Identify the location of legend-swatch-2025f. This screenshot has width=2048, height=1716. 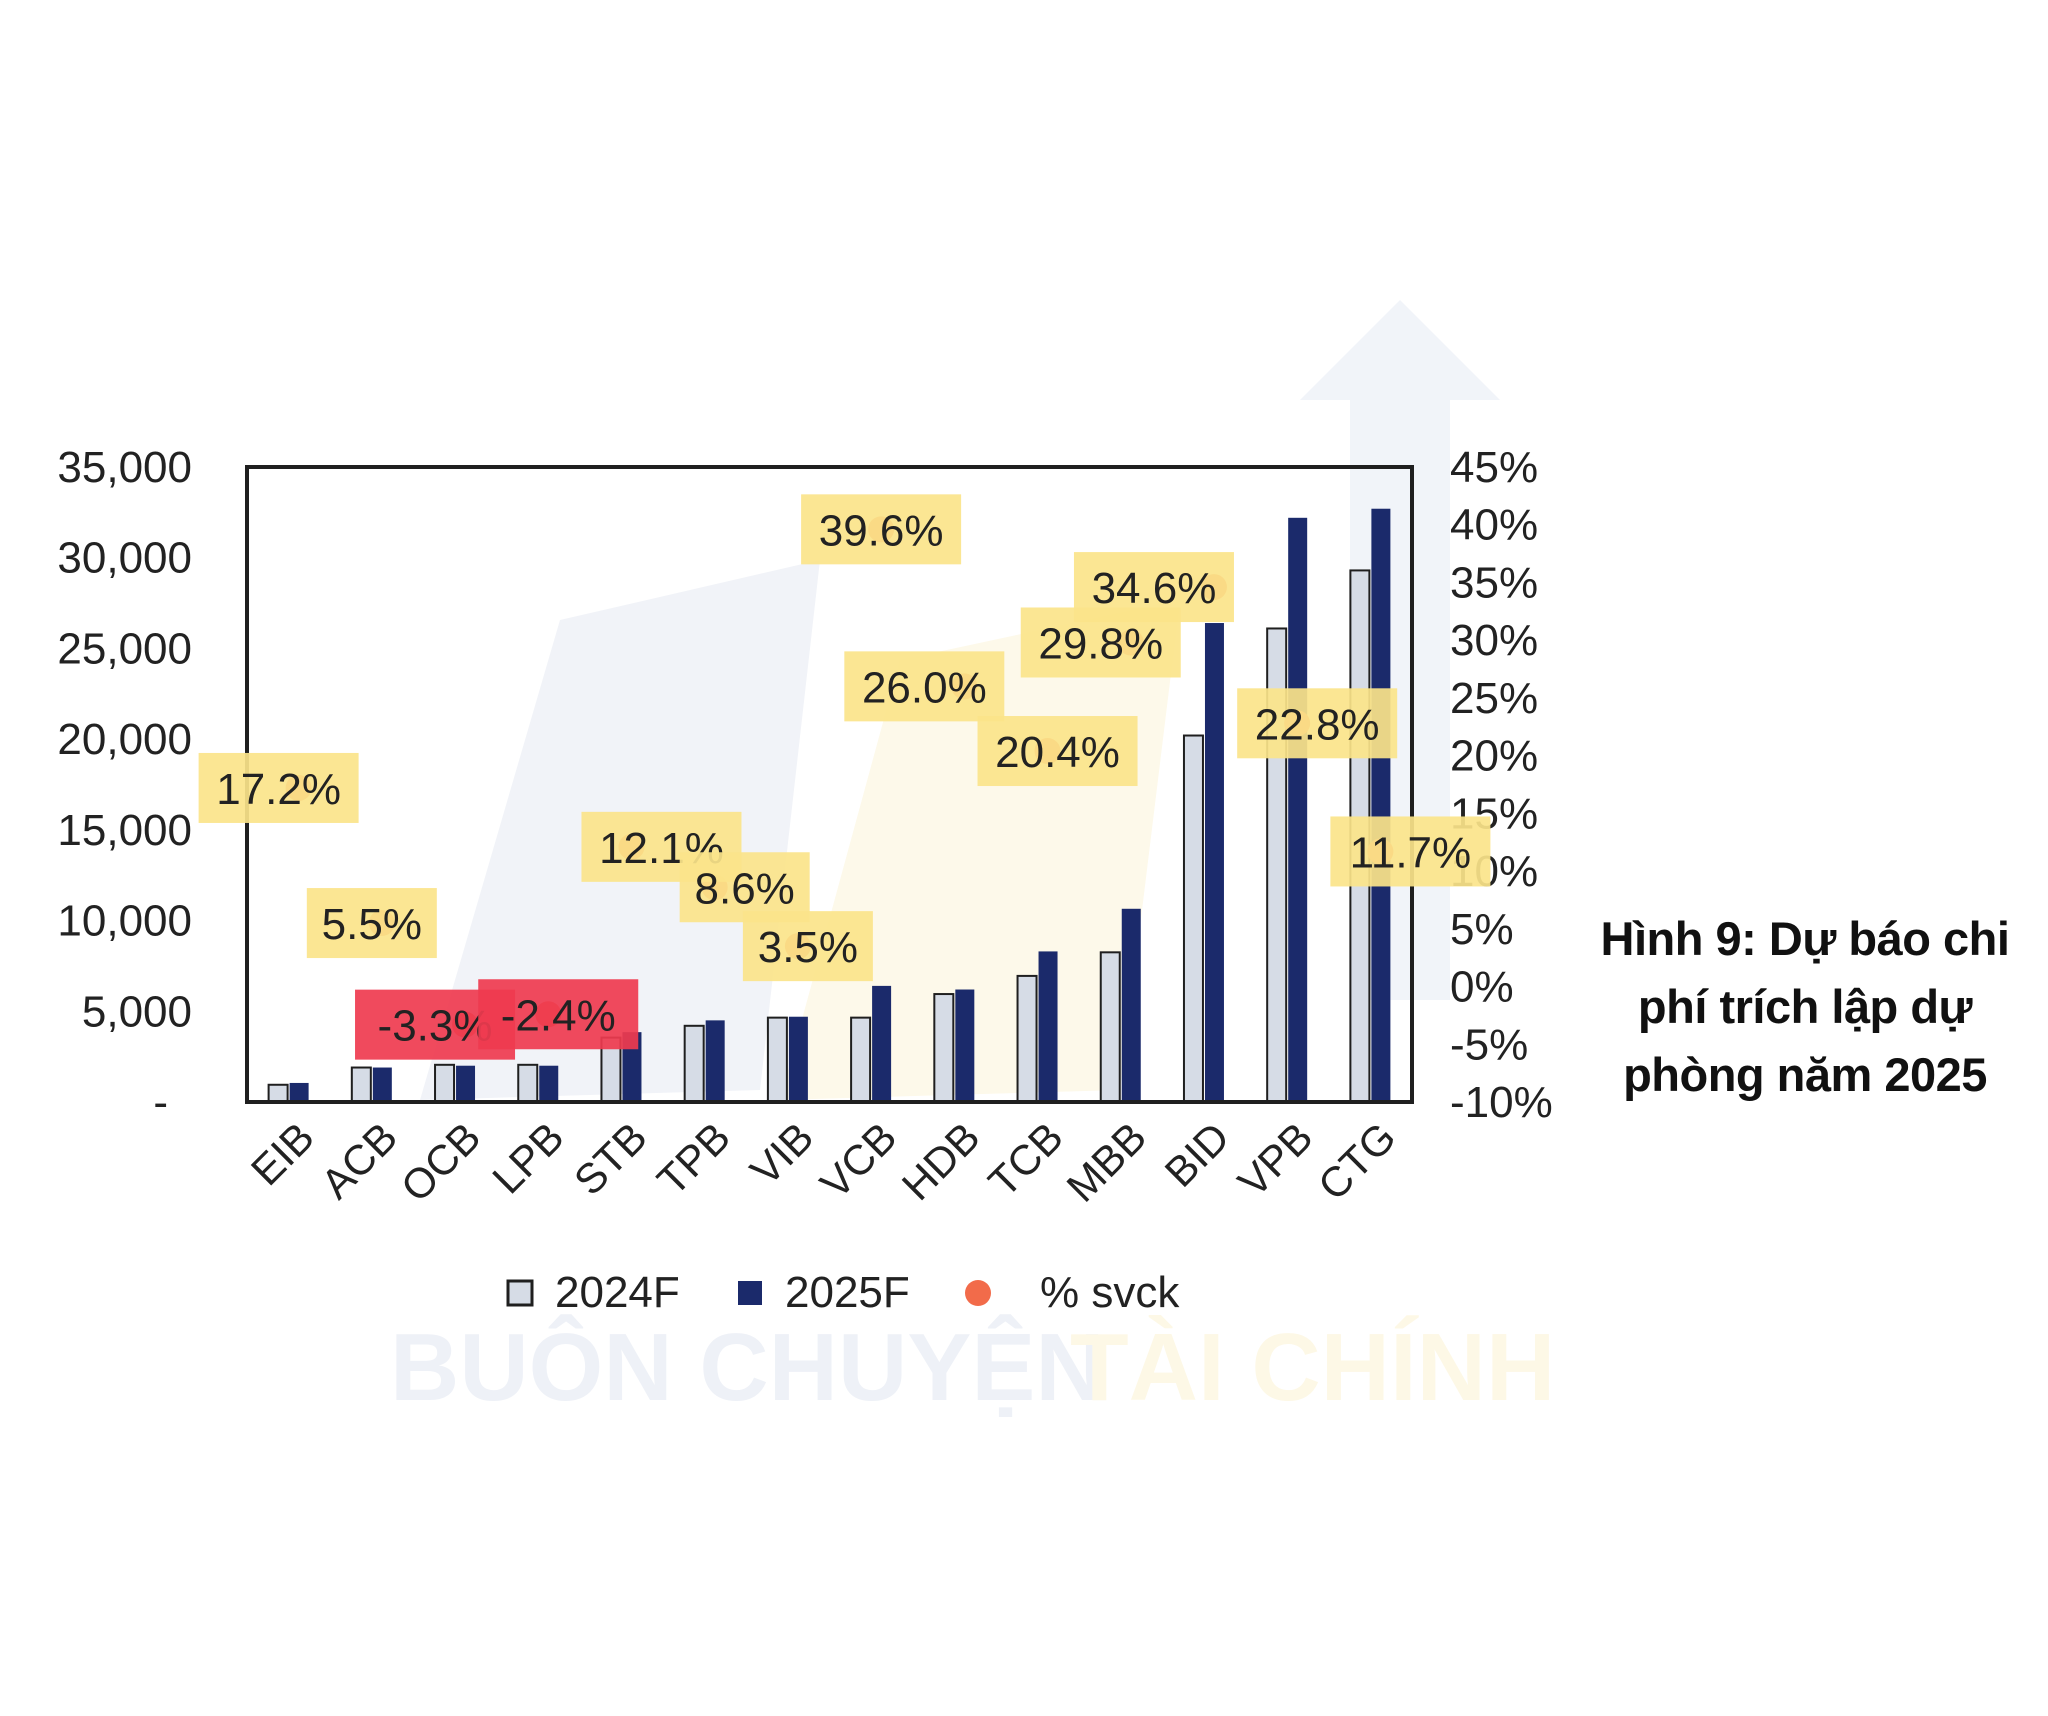
(750, 1293).